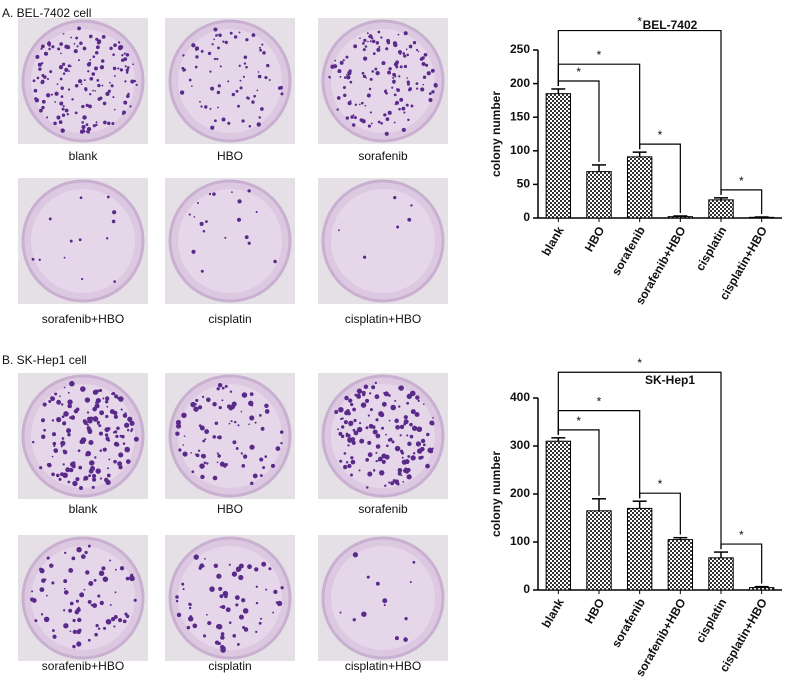 Image resolution: width=791 pixels, height=684 pixels. I want to click on image-caption: blank, so click(84, 509).